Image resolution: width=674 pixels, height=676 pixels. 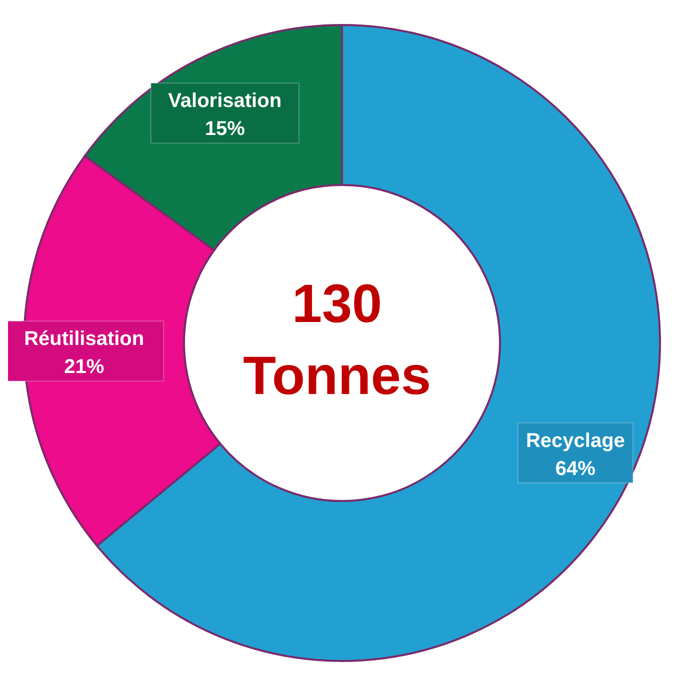 I want to click on slice-label: Recyclage, so click(x=575, y=441).